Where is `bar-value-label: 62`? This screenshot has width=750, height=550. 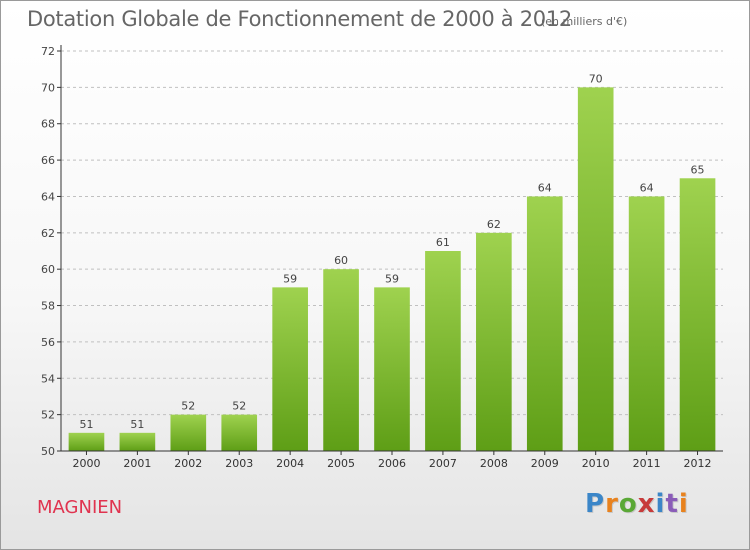
bar-value-label: 62 is located at coordinates (494, 224).